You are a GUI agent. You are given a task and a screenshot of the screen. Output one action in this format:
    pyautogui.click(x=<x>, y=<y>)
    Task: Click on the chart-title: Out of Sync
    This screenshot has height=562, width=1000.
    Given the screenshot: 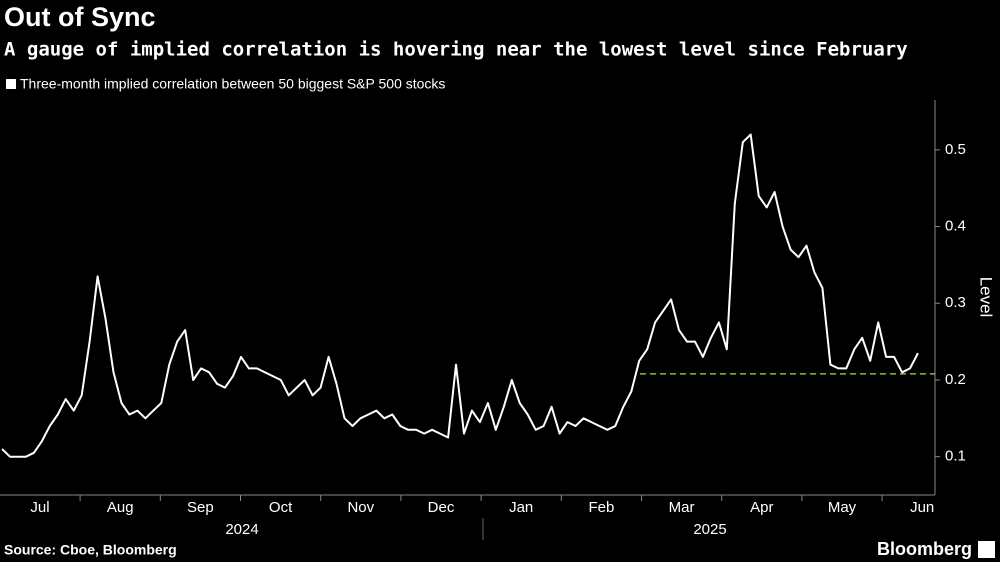 What is the action you would take?
    pyautogui.click(x=80, y=17)
    